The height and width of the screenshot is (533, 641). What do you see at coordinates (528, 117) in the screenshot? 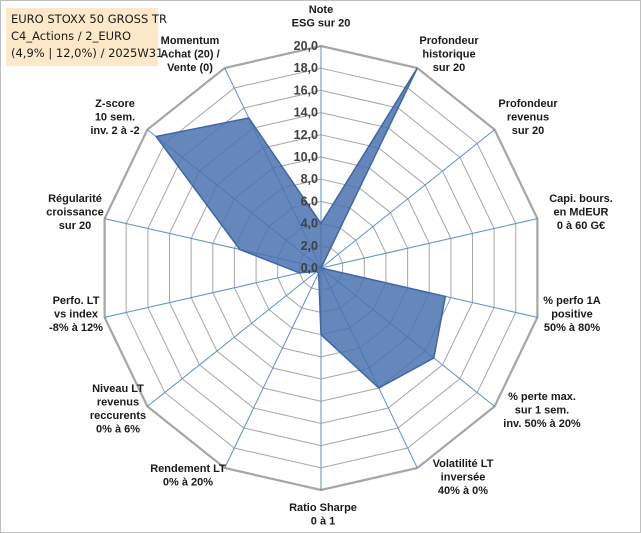
I see `axis-label: Profondeur revenus sur 20` at bounding box center [528, 117].